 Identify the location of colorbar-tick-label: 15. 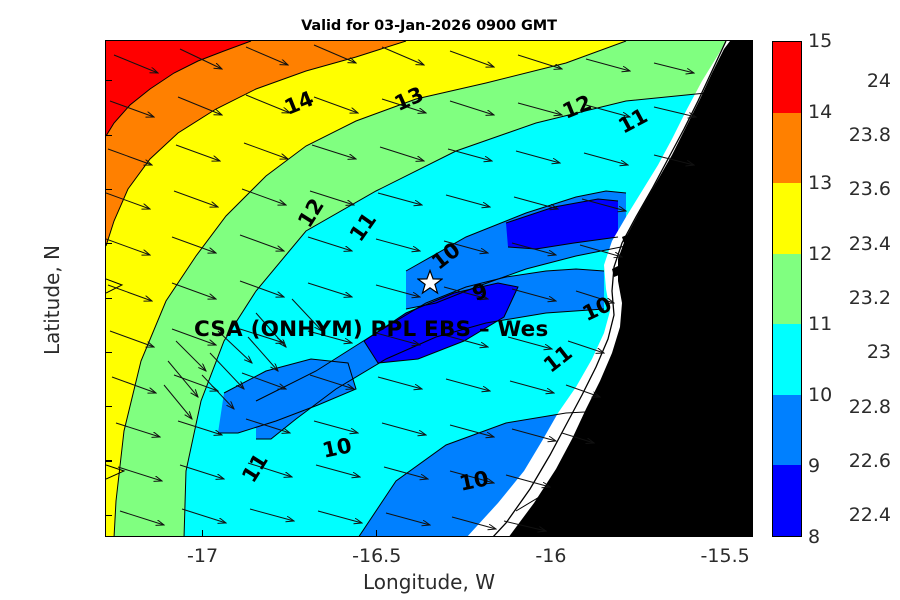
(820, 41).